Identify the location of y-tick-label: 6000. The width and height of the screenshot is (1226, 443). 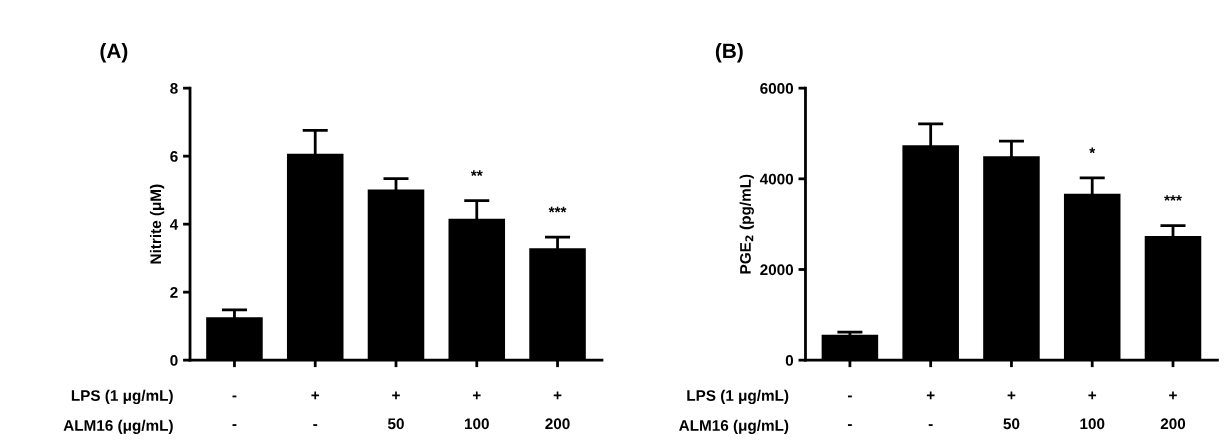
(777, 88).